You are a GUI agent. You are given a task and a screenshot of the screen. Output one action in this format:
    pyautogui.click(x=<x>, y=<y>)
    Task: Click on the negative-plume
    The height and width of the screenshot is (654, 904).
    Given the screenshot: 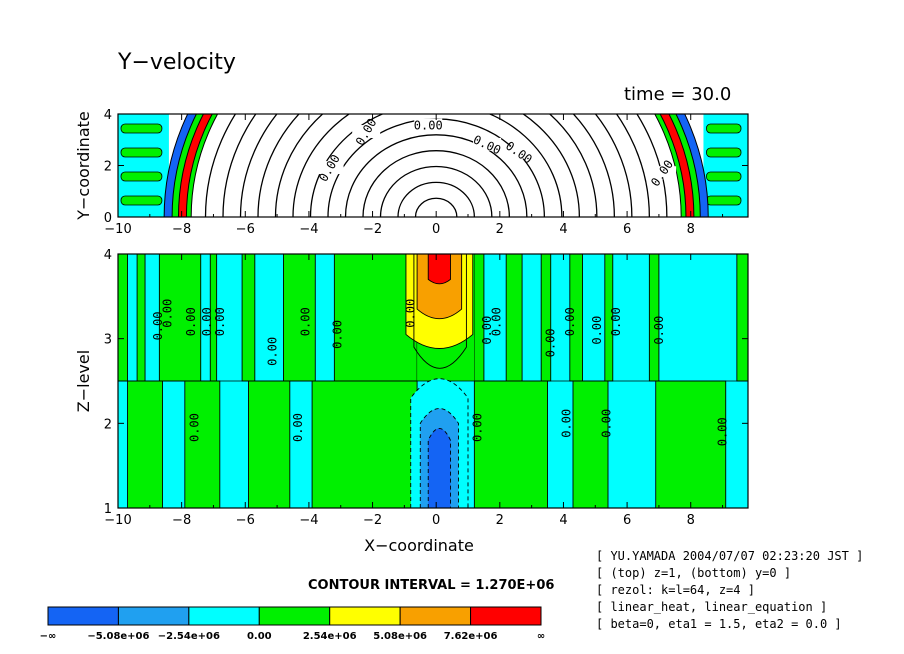 What is the action you would take?
    pyautogui.click(x=439, y=467)
    